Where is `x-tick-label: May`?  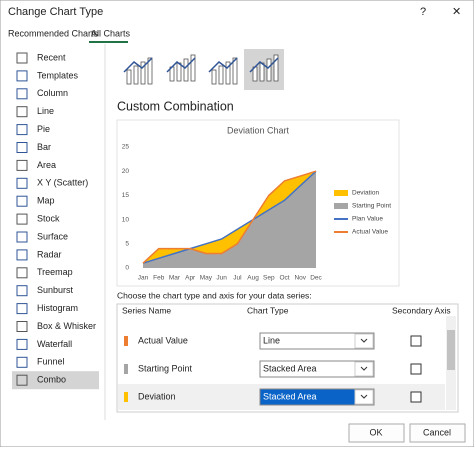
x-tick-label: May is located at coordinates (206, 278).